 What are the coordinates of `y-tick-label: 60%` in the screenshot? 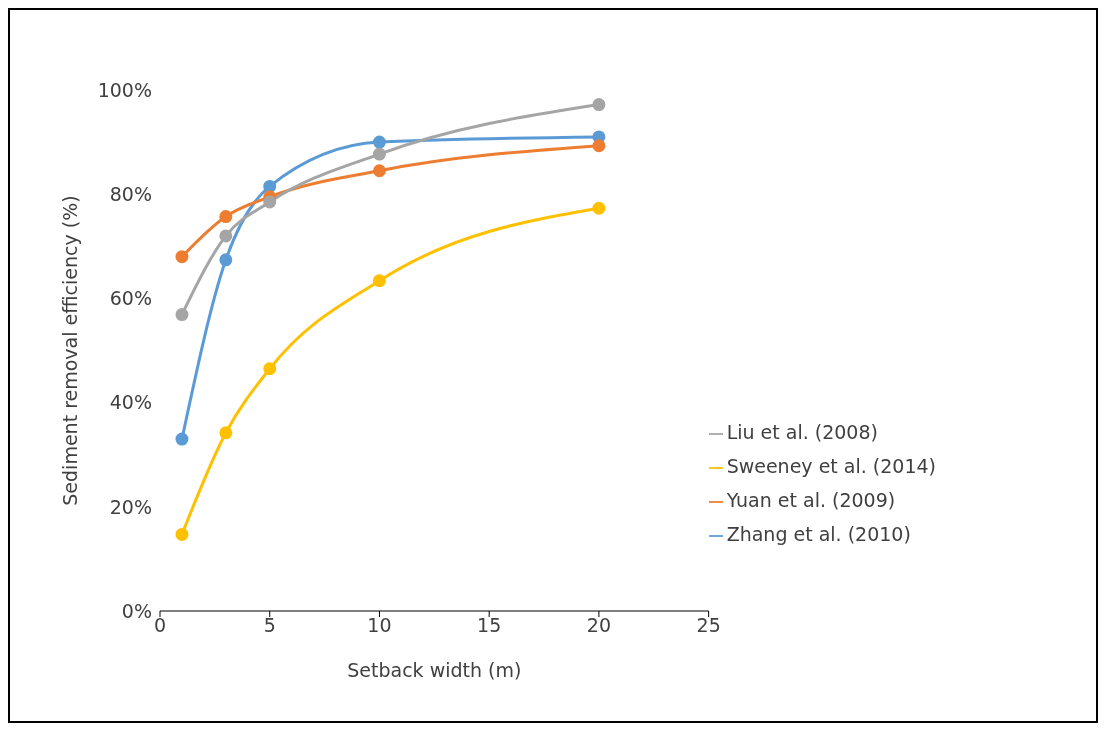 It's located at (130, 298).